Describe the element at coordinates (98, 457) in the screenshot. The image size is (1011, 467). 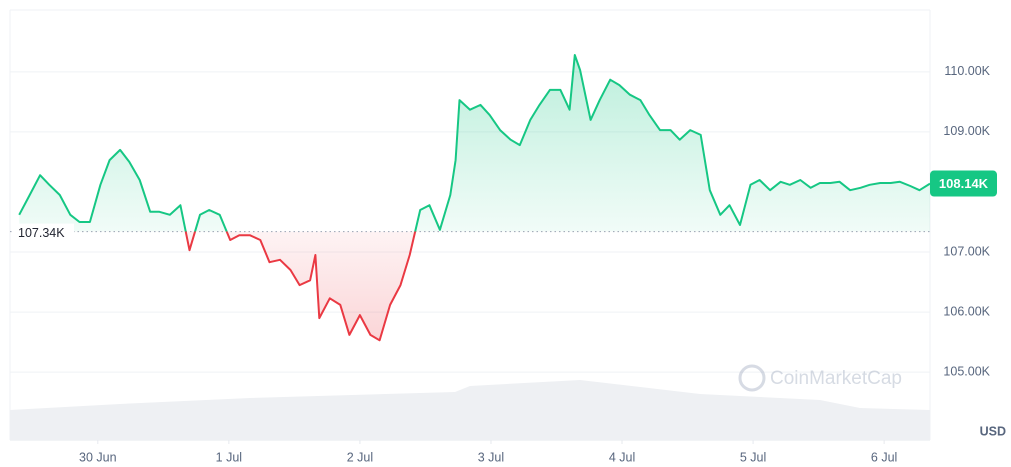
I see `x-tick-label: 30 Jun` at that location.